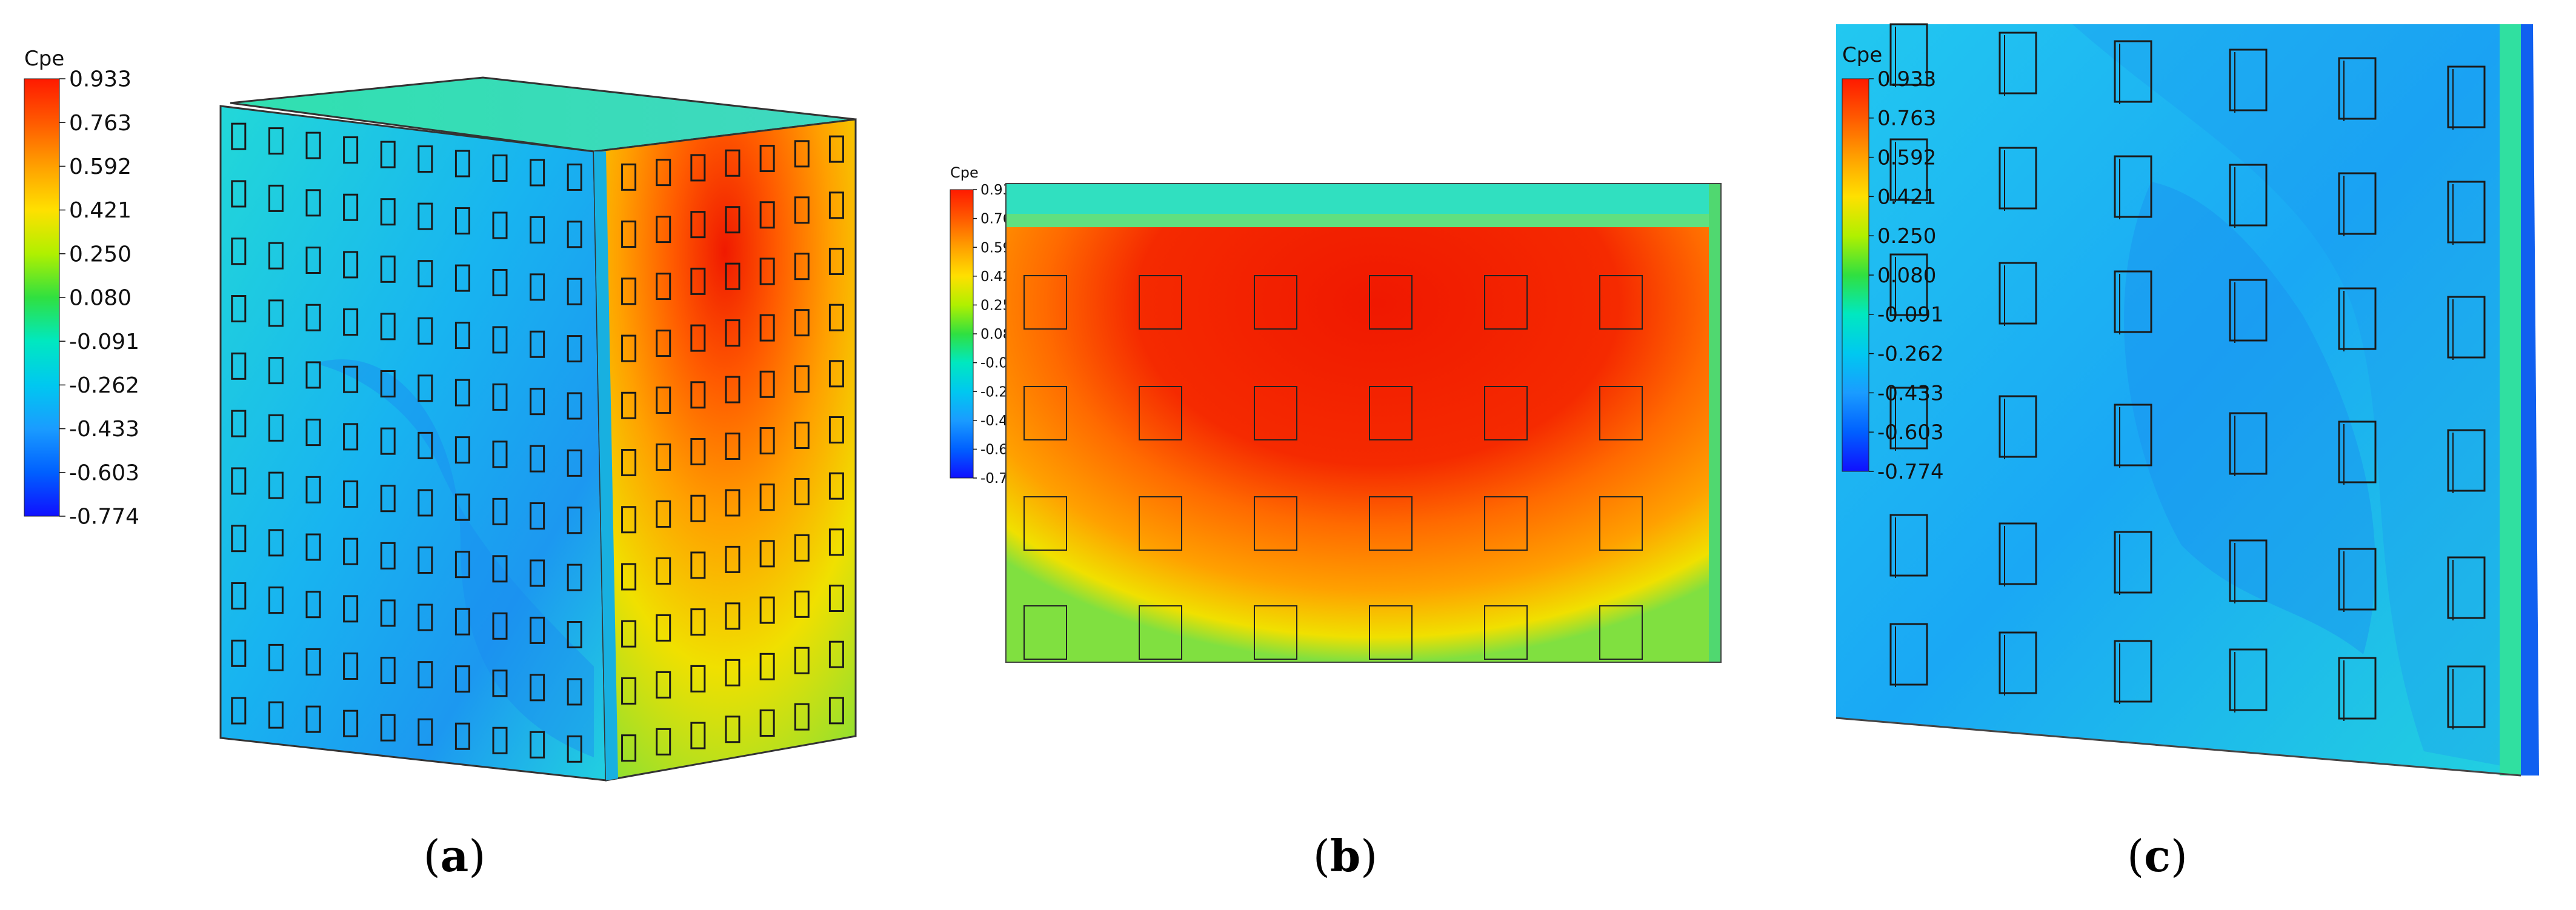 The image size is (2576, 910). What do you see at coordinates (1910, 315) in the screenshot?
I see `colorbar-tick-label: -0.091` at bounding box center [1910, 315].